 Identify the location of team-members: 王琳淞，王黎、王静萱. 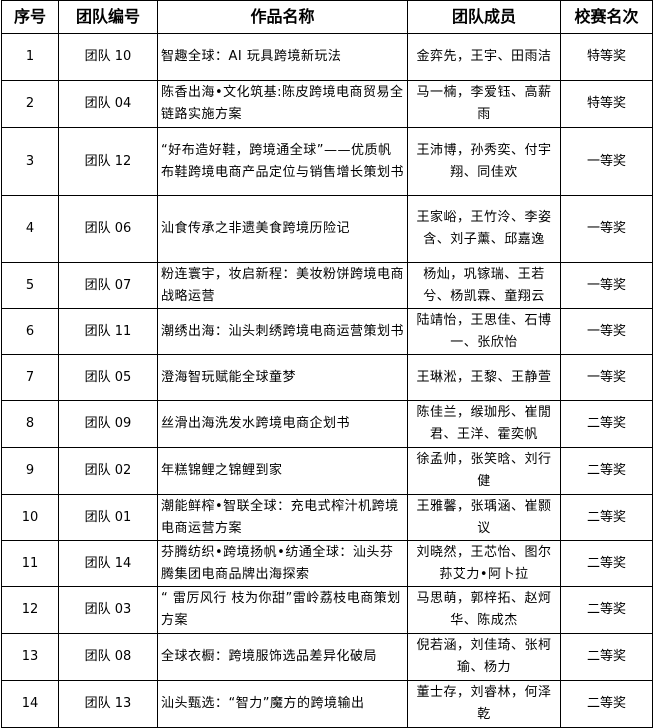
(484, 377).